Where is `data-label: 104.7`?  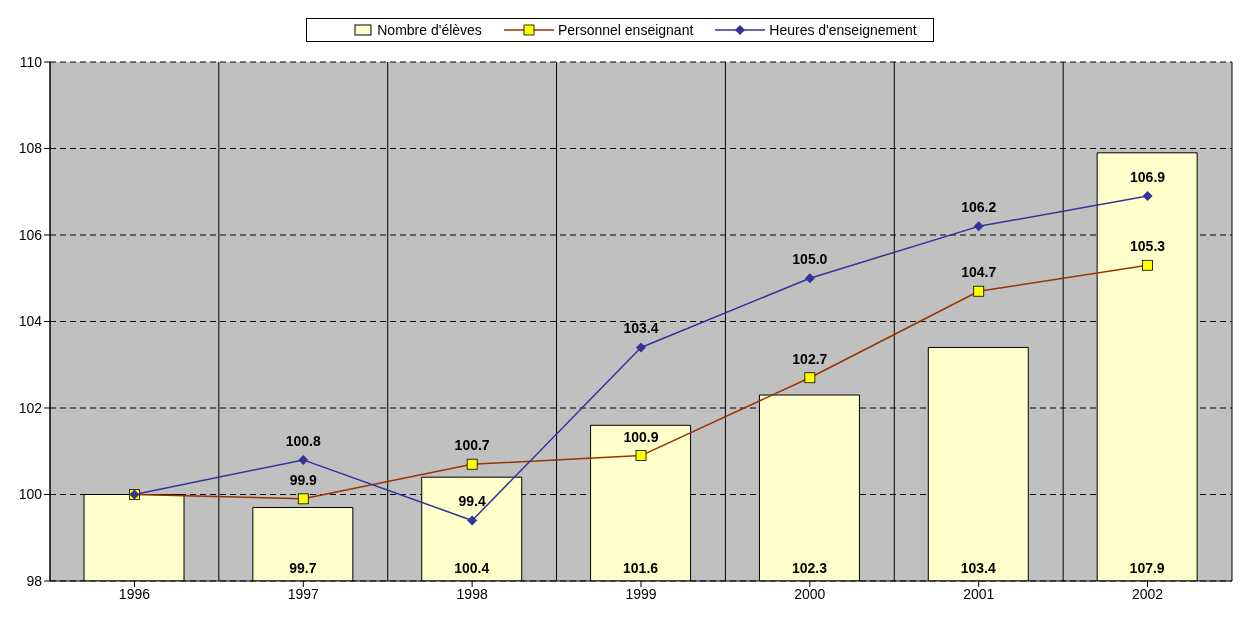 data-label: 104.7 is located at coordinates (979, 272).